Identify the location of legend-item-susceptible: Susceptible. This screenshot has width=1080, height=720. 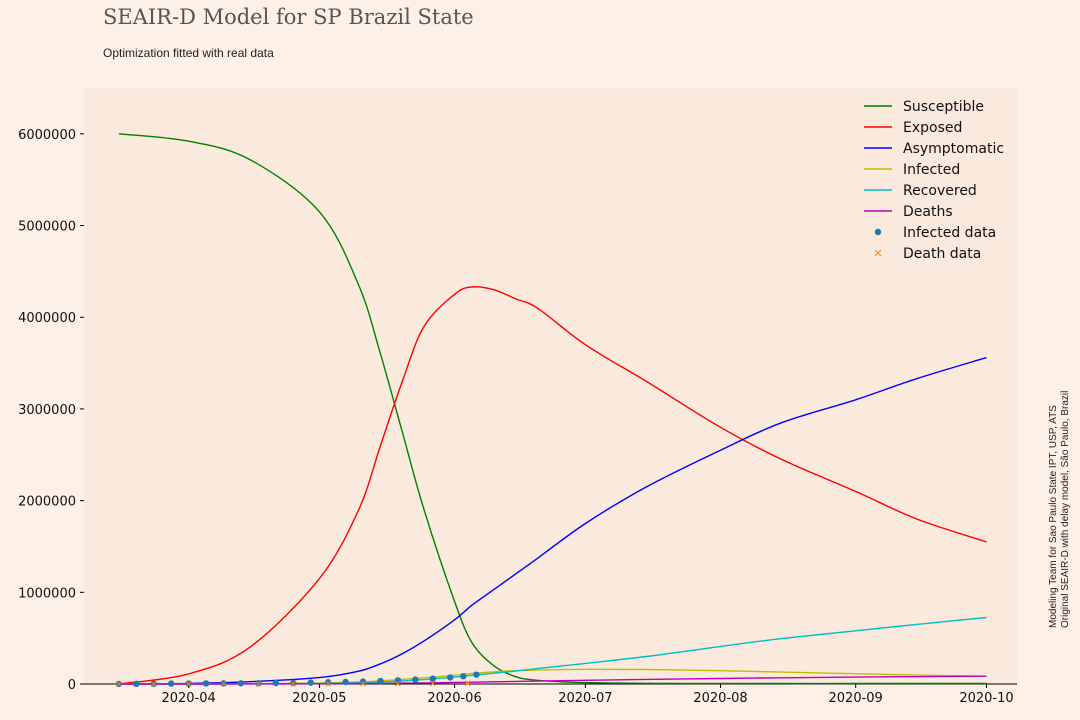
(924, 107).